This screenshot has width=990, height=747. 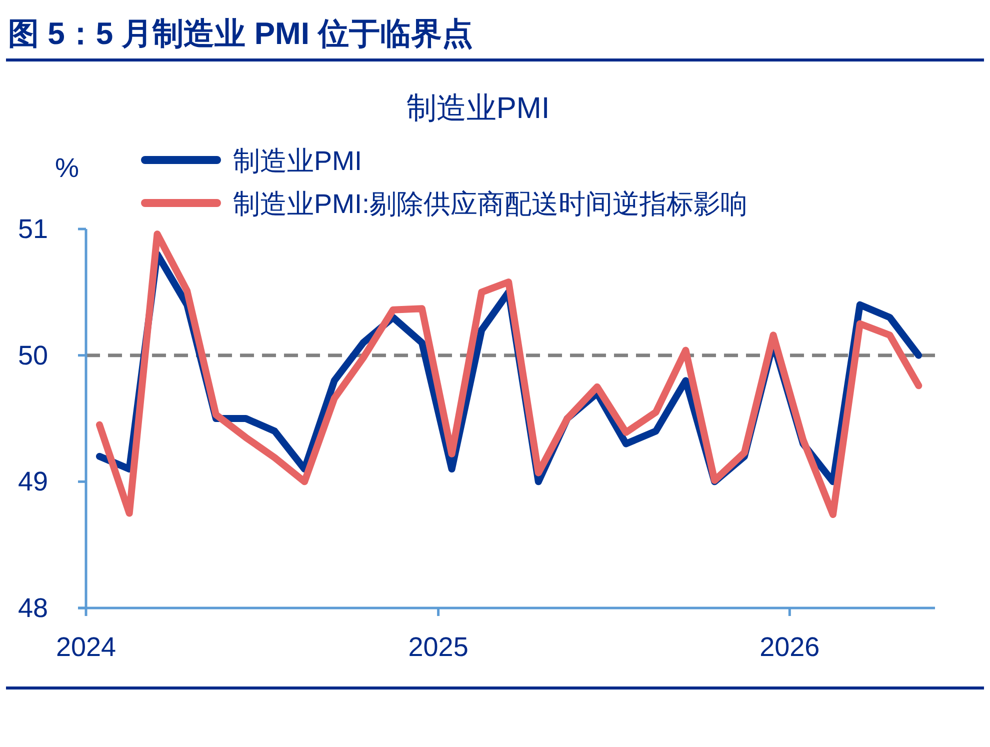 I want to click on x-tick-label: 2024, so click(x=86, y=647).